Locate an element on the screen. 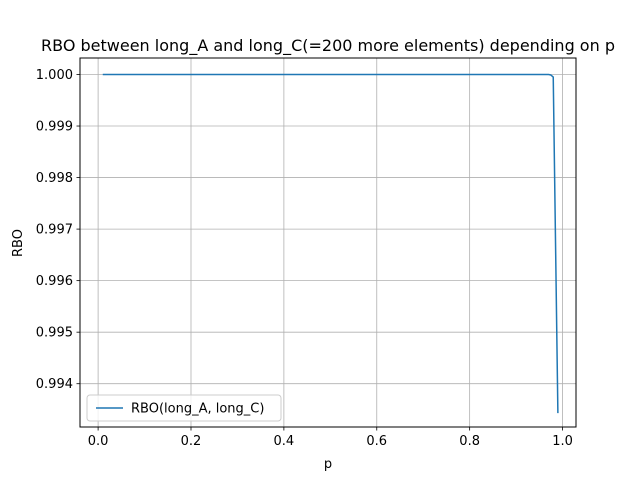  x-tick-label: 0.8 is located at coordinates (469, 441).